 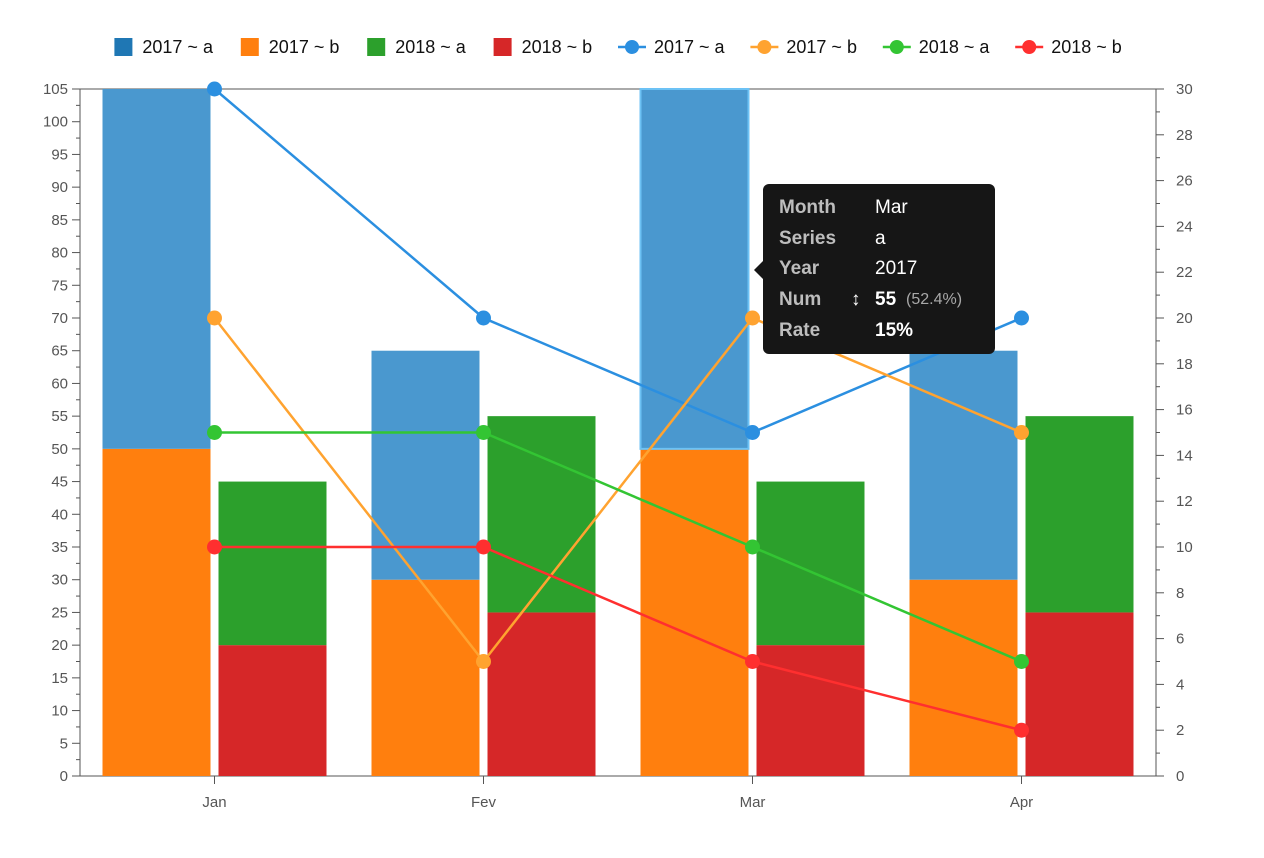 What do you see at coordinates (64, 776) in the screenshot?
I see `left-axis-tick-label: 0` at bounding box center [64, 776].